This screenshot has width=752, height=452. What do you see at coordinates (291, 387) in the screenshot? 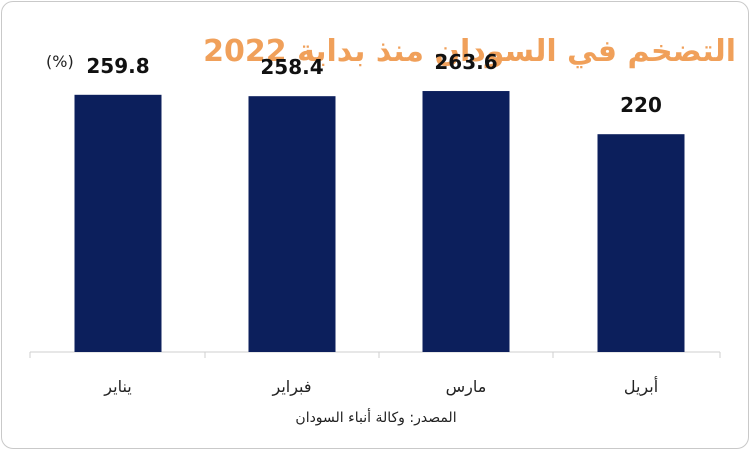
I see `category-label-2: فبراير` at bounding box center [291, 387].